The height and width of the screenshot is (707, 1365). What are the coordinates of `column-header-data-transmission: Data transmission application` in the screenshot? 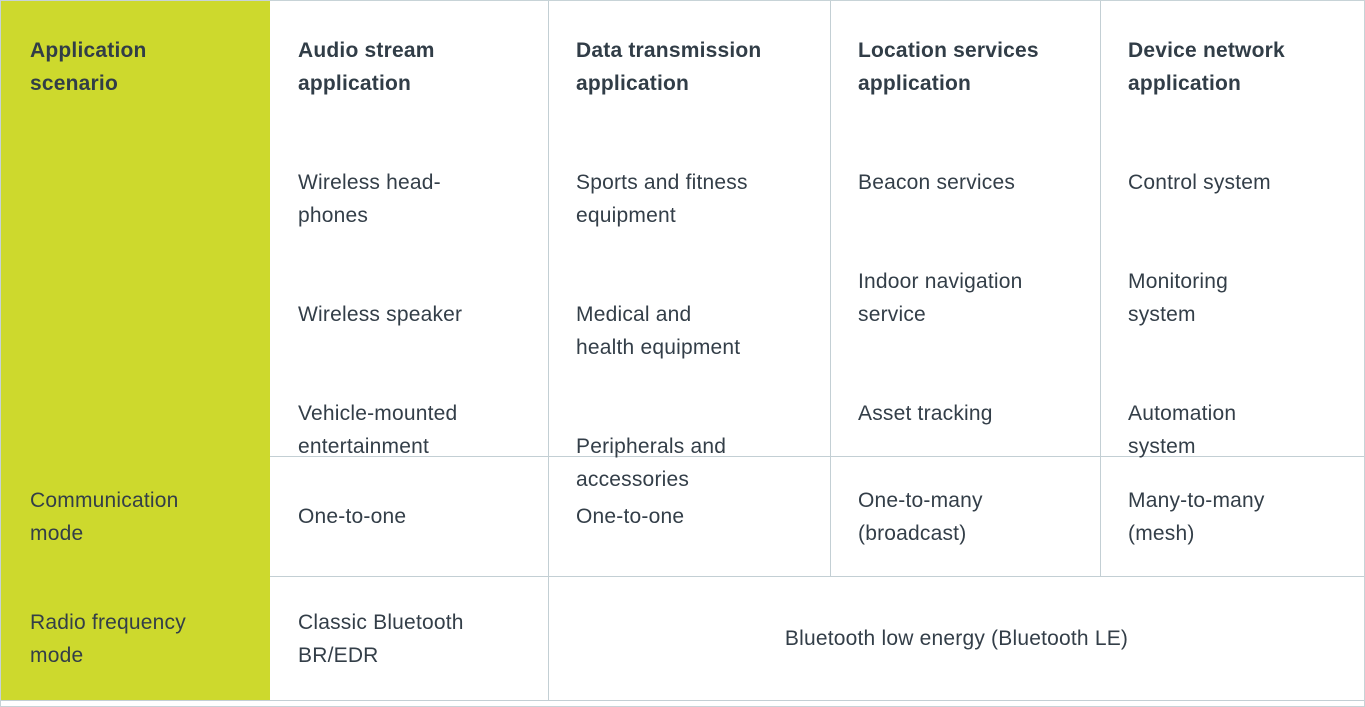 It's located at (669, 67).